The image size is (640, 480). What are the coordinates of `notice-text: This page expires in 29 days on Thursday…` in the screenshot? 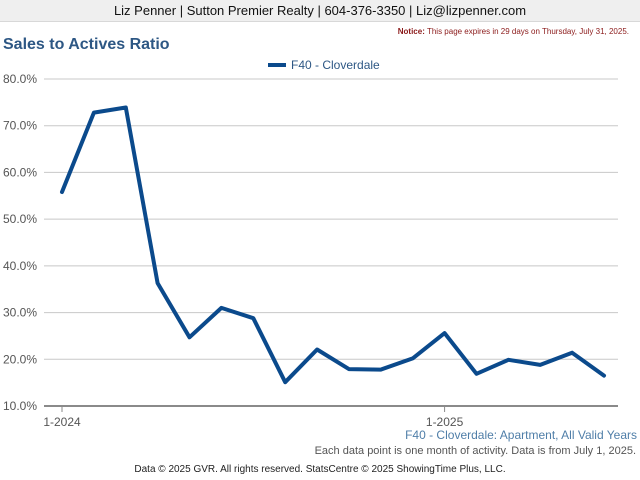 It's located at (526, 31).